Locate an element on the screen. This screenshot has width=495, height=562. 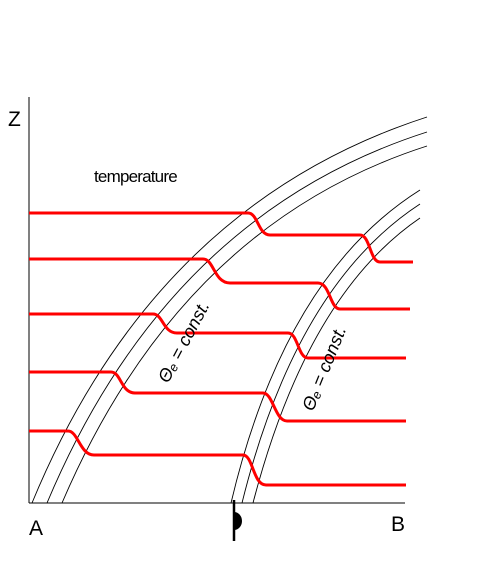
warm-front-marker is located at coordinates (238, 521).